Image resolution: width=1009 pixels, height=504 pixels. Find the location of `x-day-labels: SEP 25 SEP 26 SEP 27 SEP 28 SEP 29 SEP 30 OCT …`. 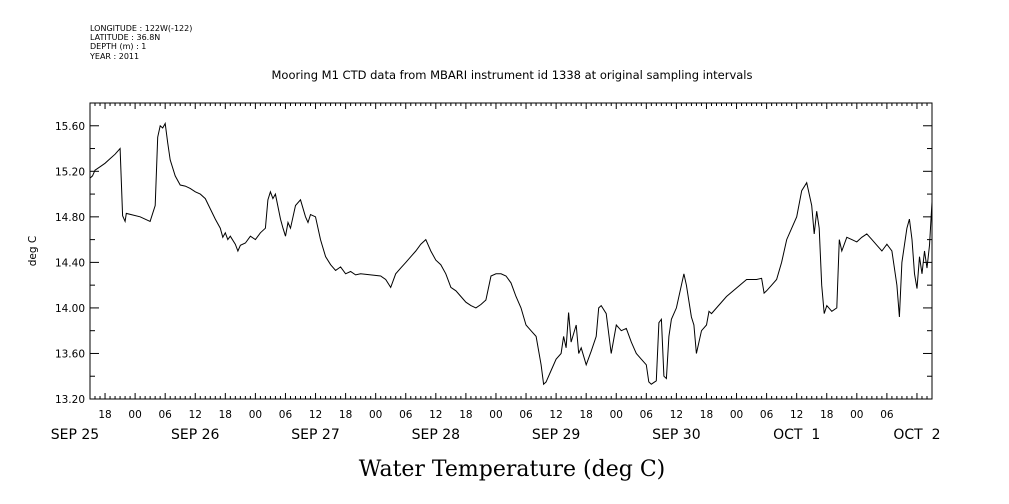

x-day-labels: SEP 25 SEP 26 SEP 27 SEP 28 SEP 29 SEP 30 OCT … is located at coordinates (496, 435).